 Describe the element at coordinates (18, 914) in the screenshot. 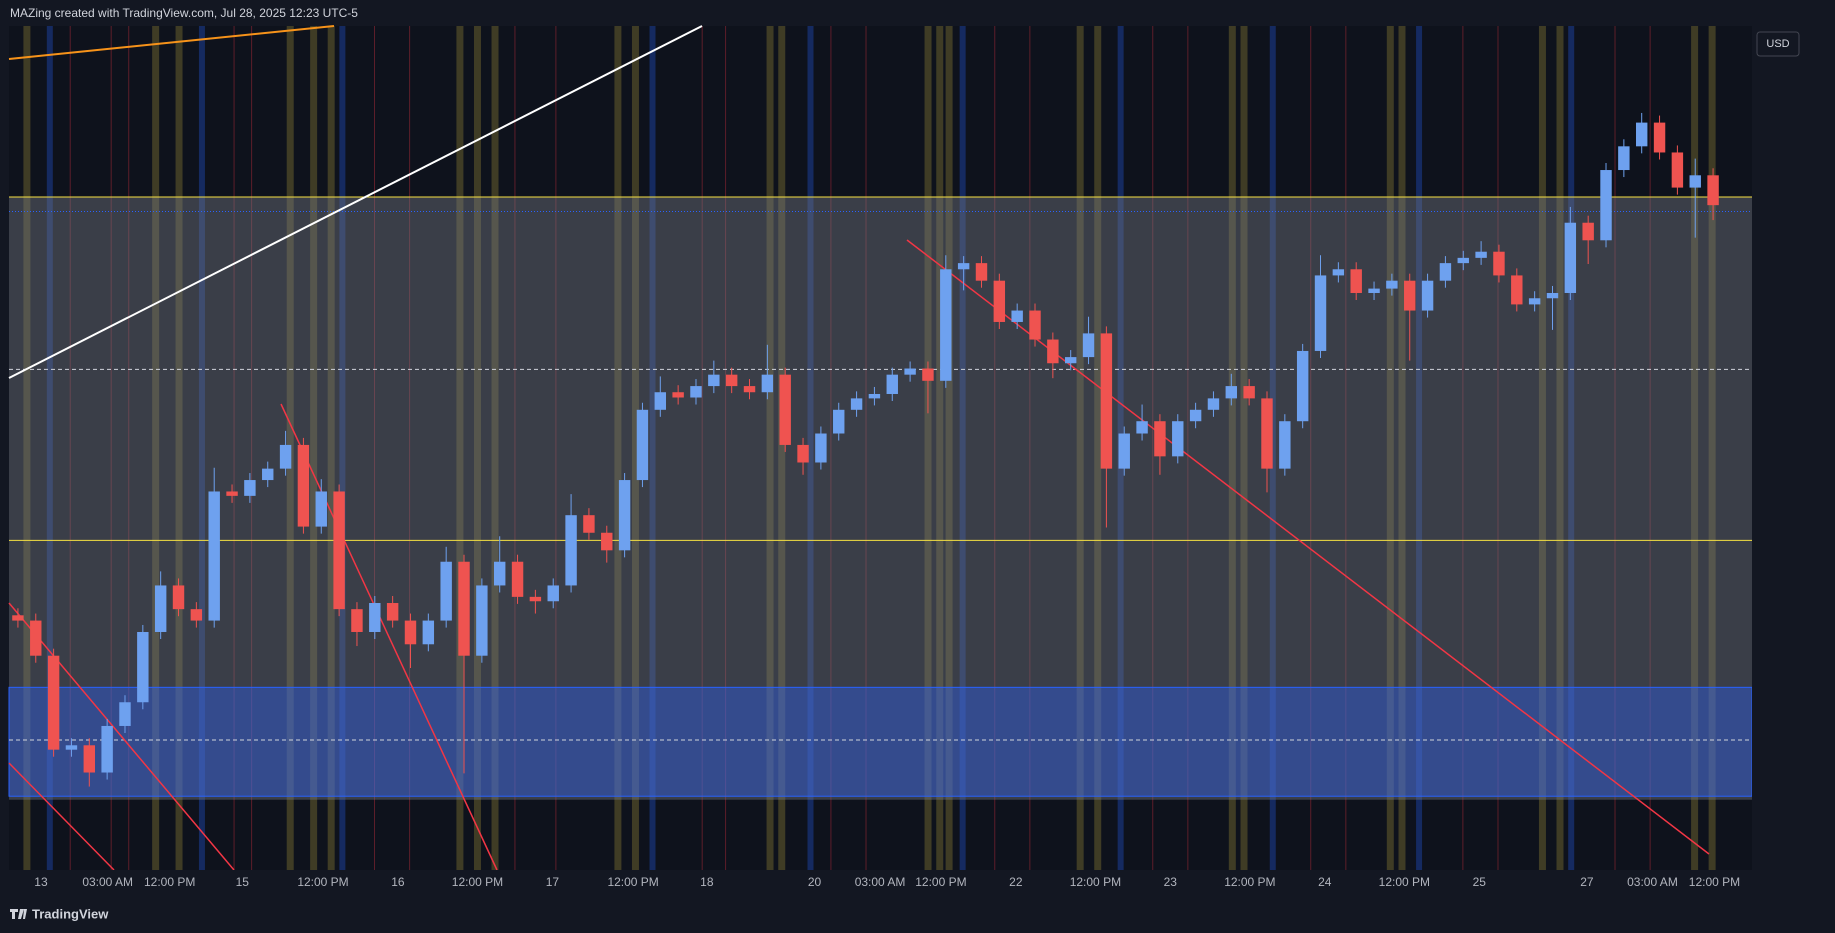

I see `brand-logo` at that location.